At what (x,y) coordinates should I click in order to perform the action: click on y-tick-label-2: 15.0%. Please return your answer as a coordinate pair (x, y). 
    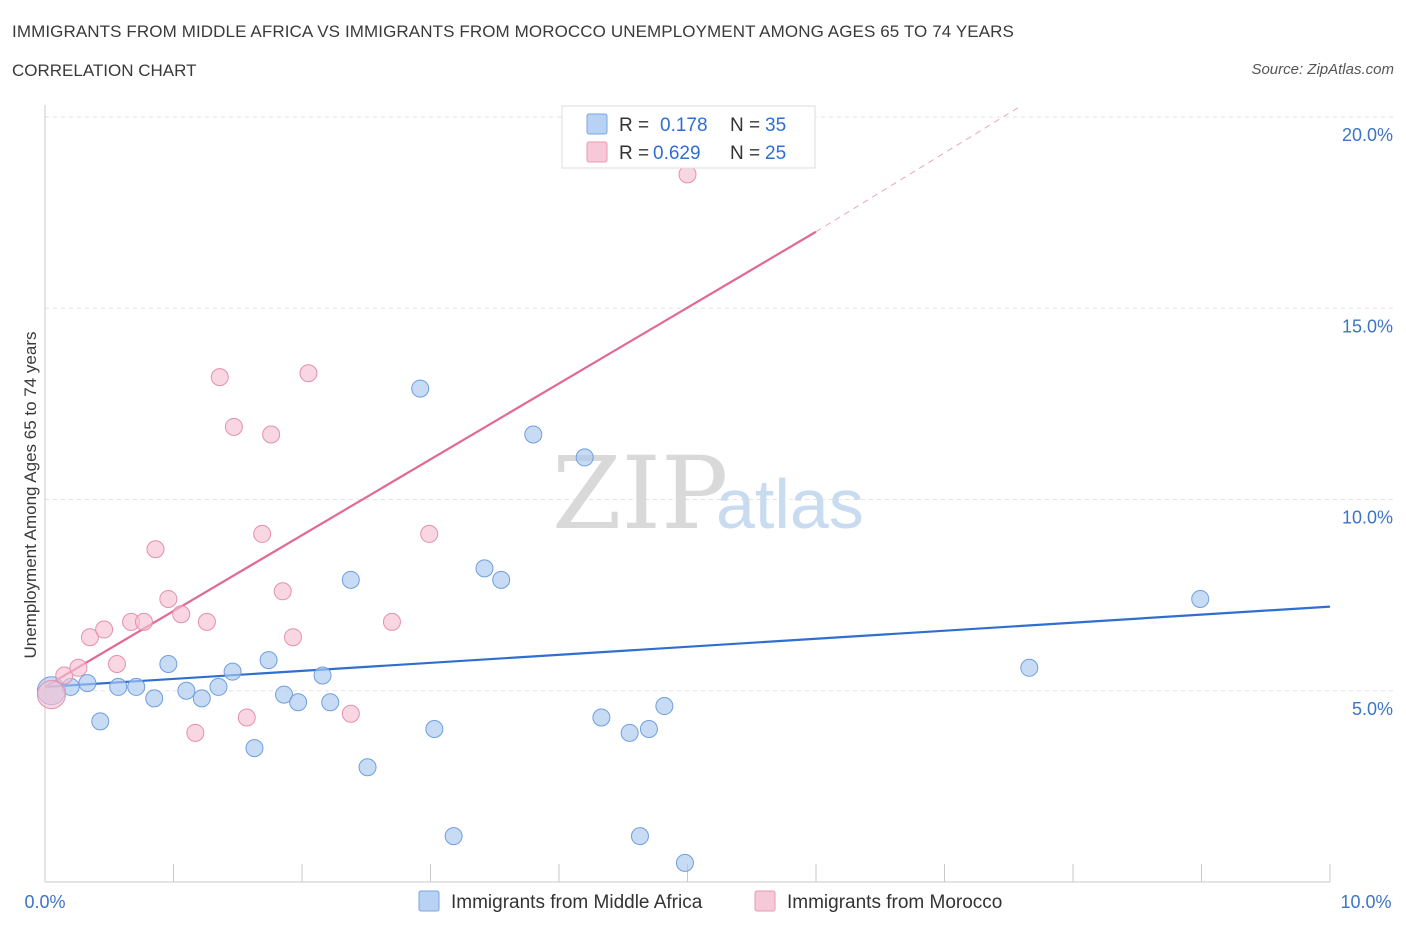
    Looking at the image, I should click on (1367, 326).